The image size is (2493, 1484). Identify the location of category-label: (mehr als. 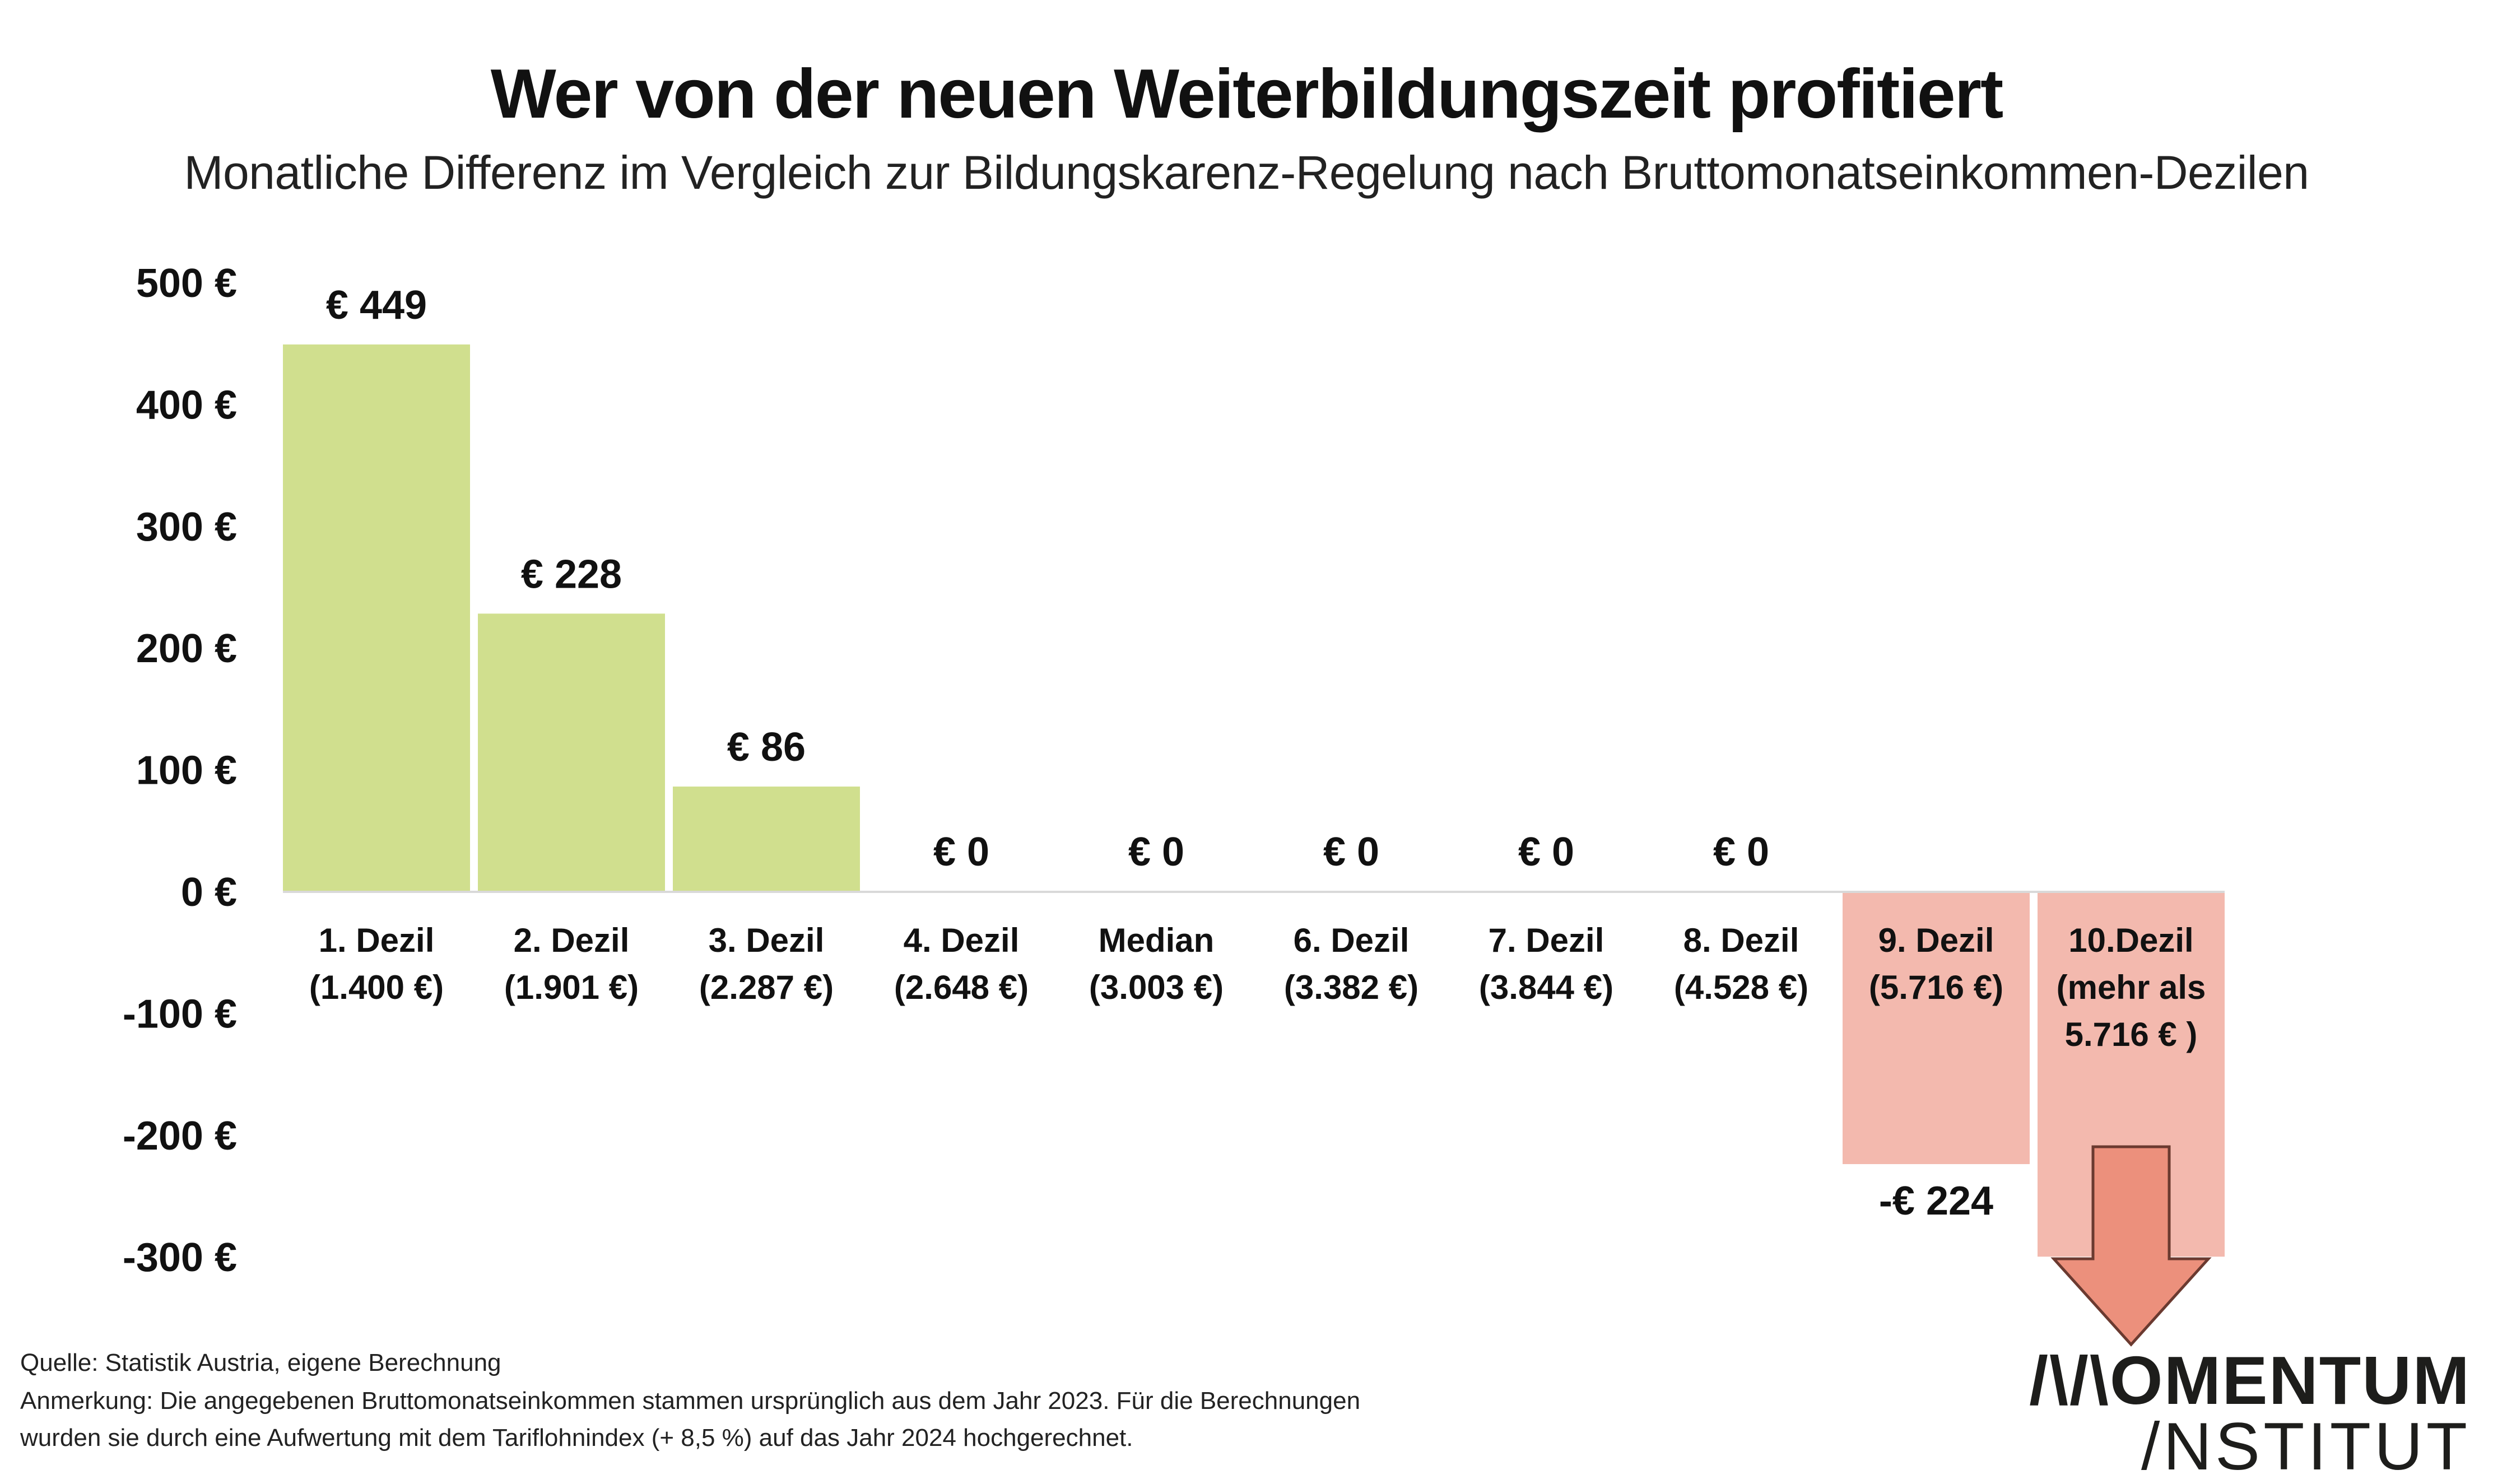
(2131, 987).